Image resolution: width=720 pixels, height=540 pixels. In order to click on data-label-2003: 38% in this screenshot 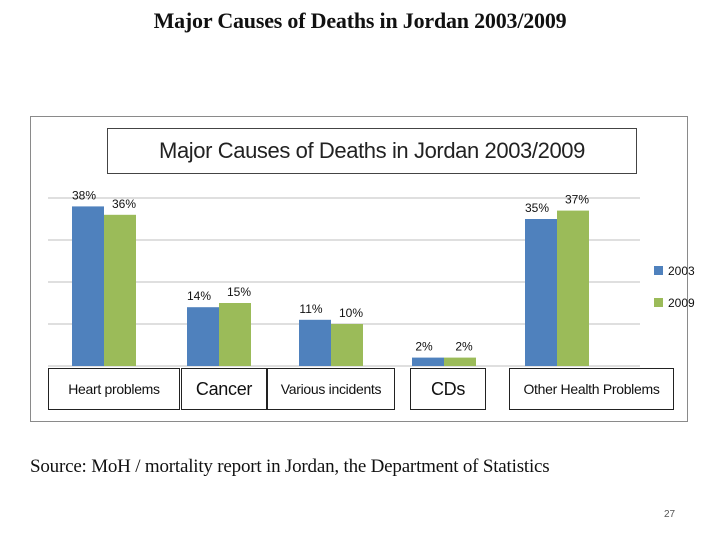, I will do `click(84, 195)`.